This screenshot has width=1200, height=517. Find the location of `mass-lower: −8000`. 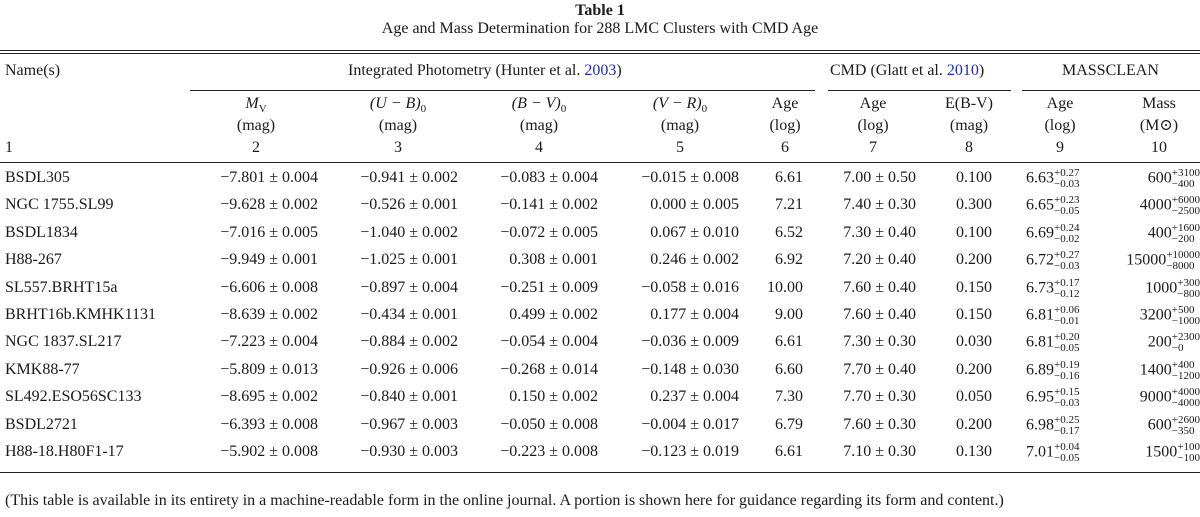

mass-lower: −8000 is located at coordinates (1180, 266).